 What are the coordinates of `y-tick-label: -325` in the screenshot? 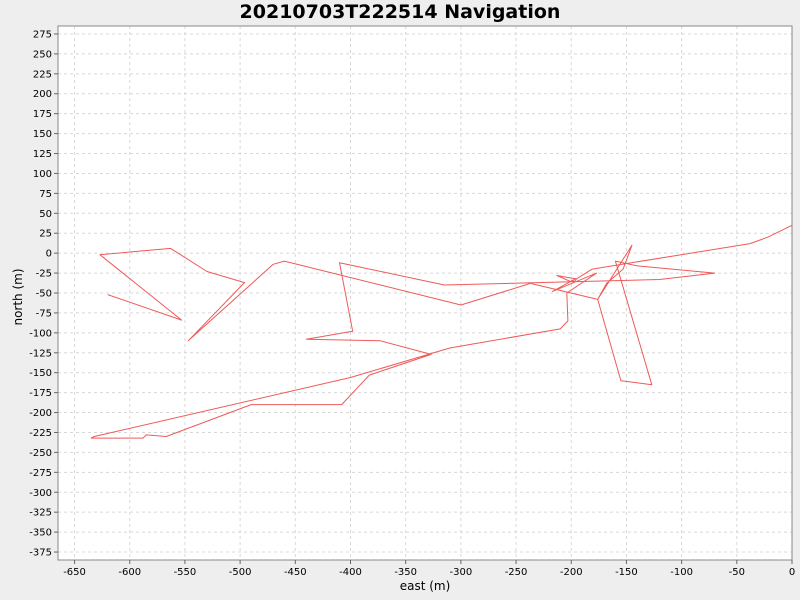 It's located at (40, 513).